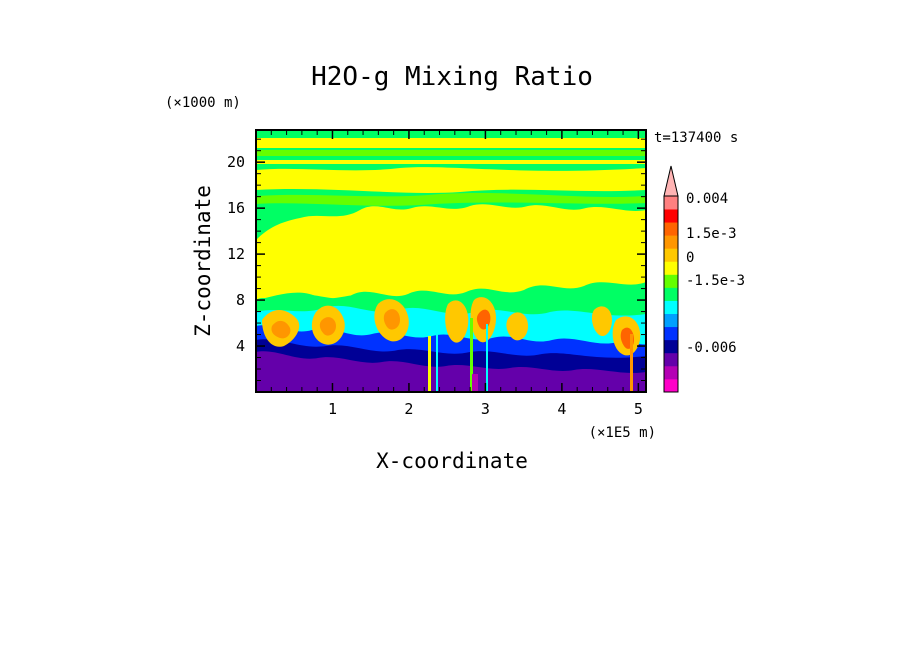  I want to click on x-tick-label: 3, so click(485, 409).